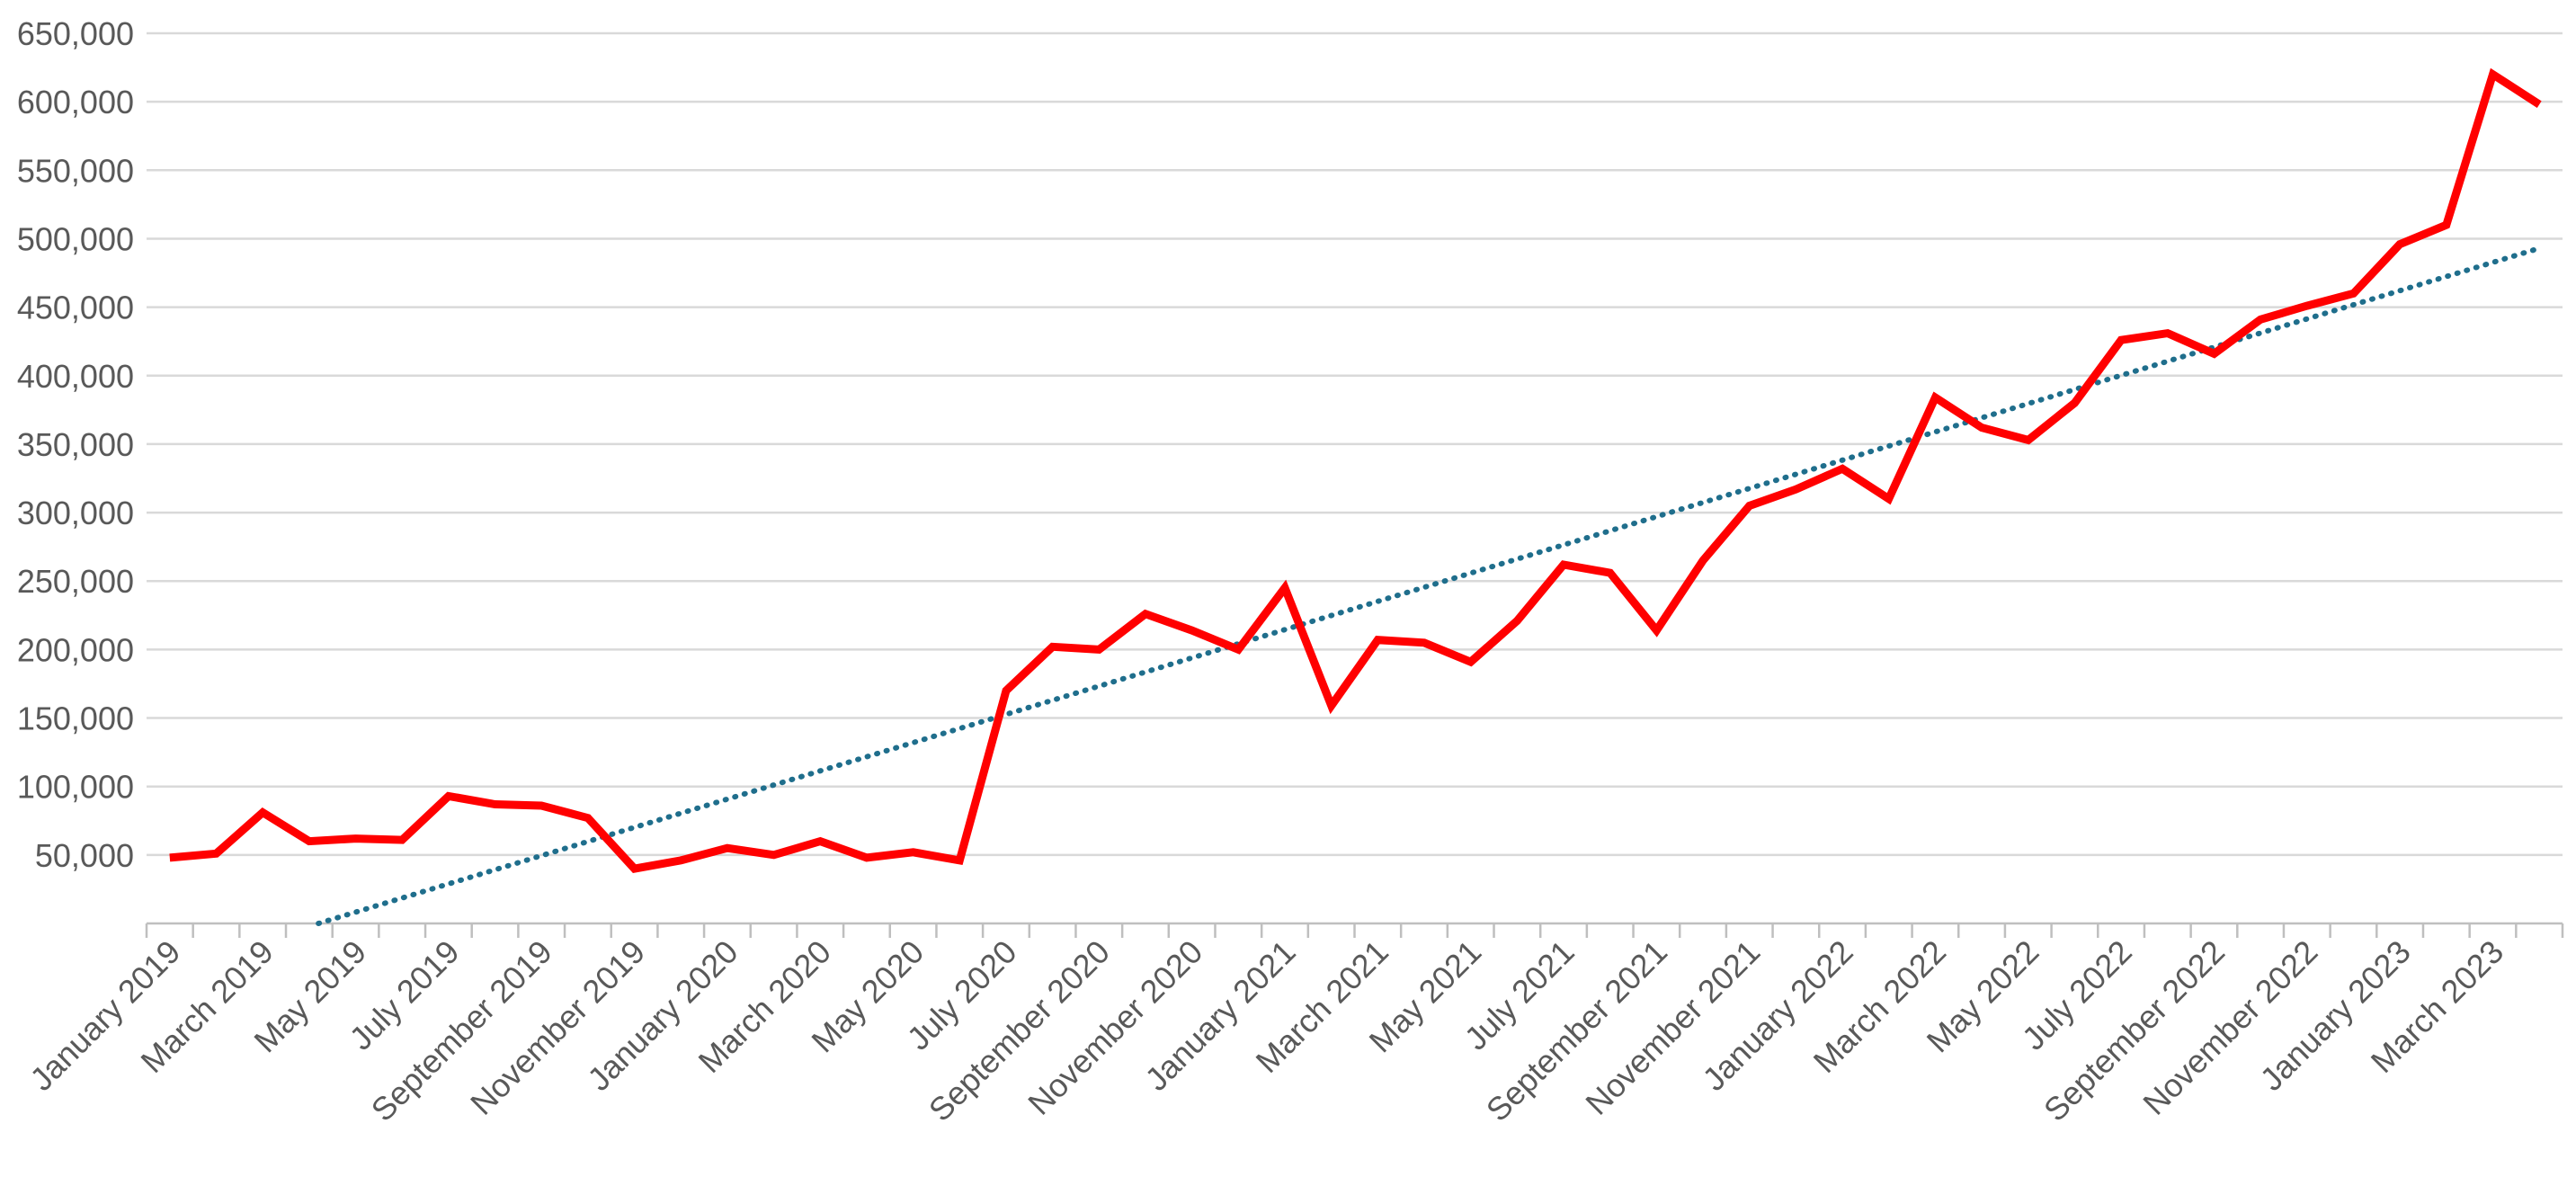  Describe the element at coordinates (75, 308) in the screenshot. I see `y-tick-label: 450,000` at that location.